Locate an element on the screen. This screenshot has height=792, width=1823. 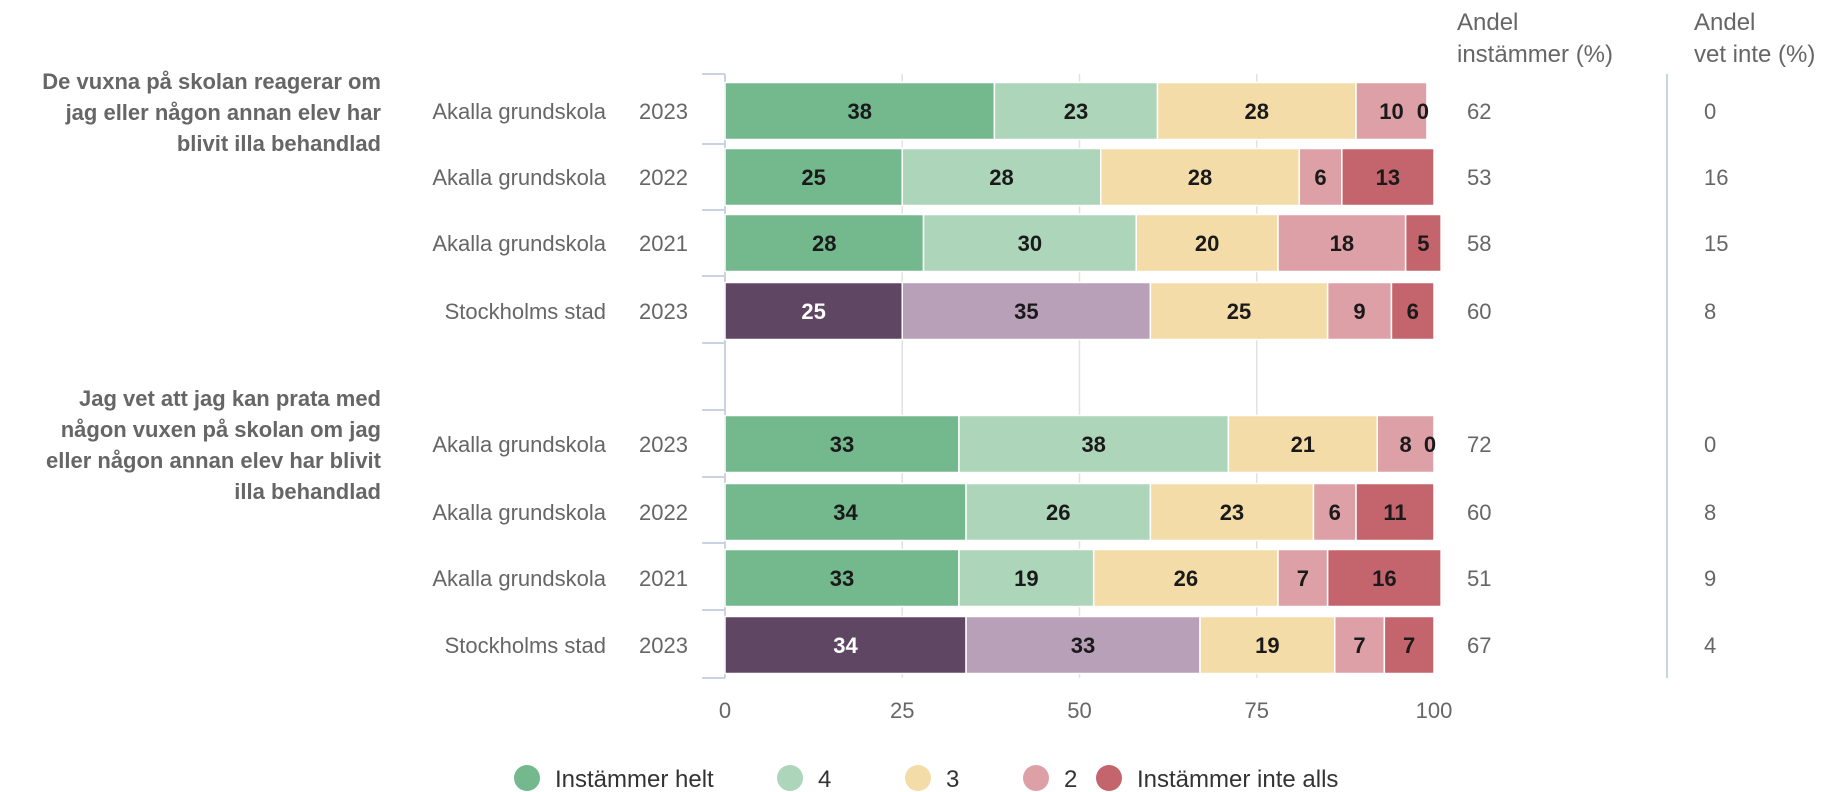
data-label: 8 is located at coordinates (1406, 444).